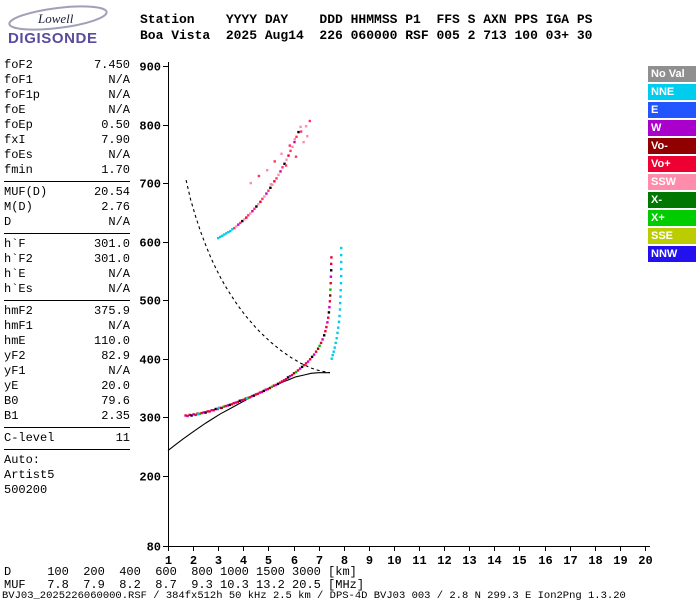 The image size is (700, 602). Describe the element at coordinates (67, 222) in the screenshot. I see `parameter-row: D N/A` at that location.